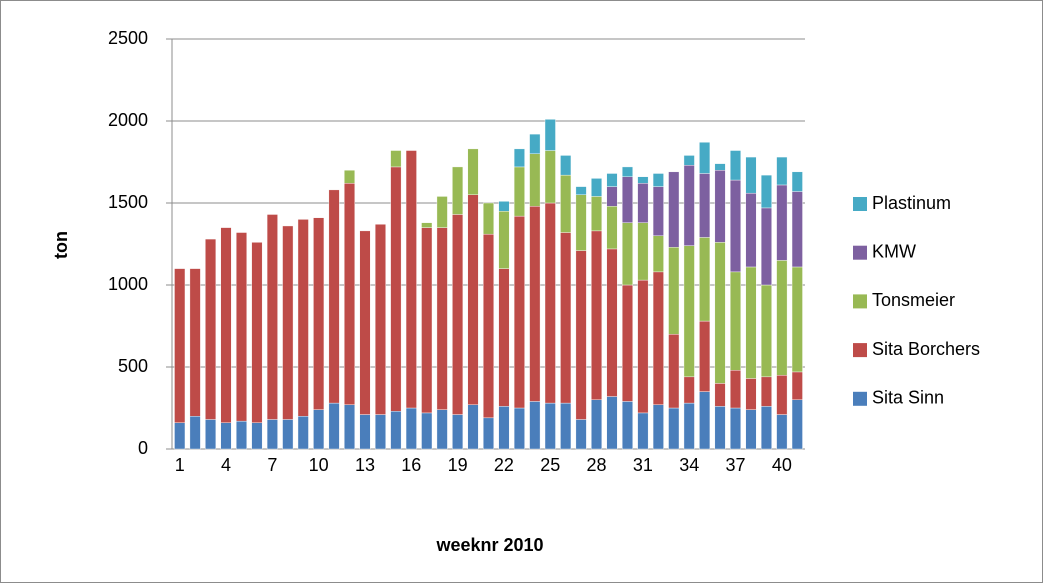 The image size is (1043, 583). I want to click on legend-label: Tonsmeier, so click(913, 300).